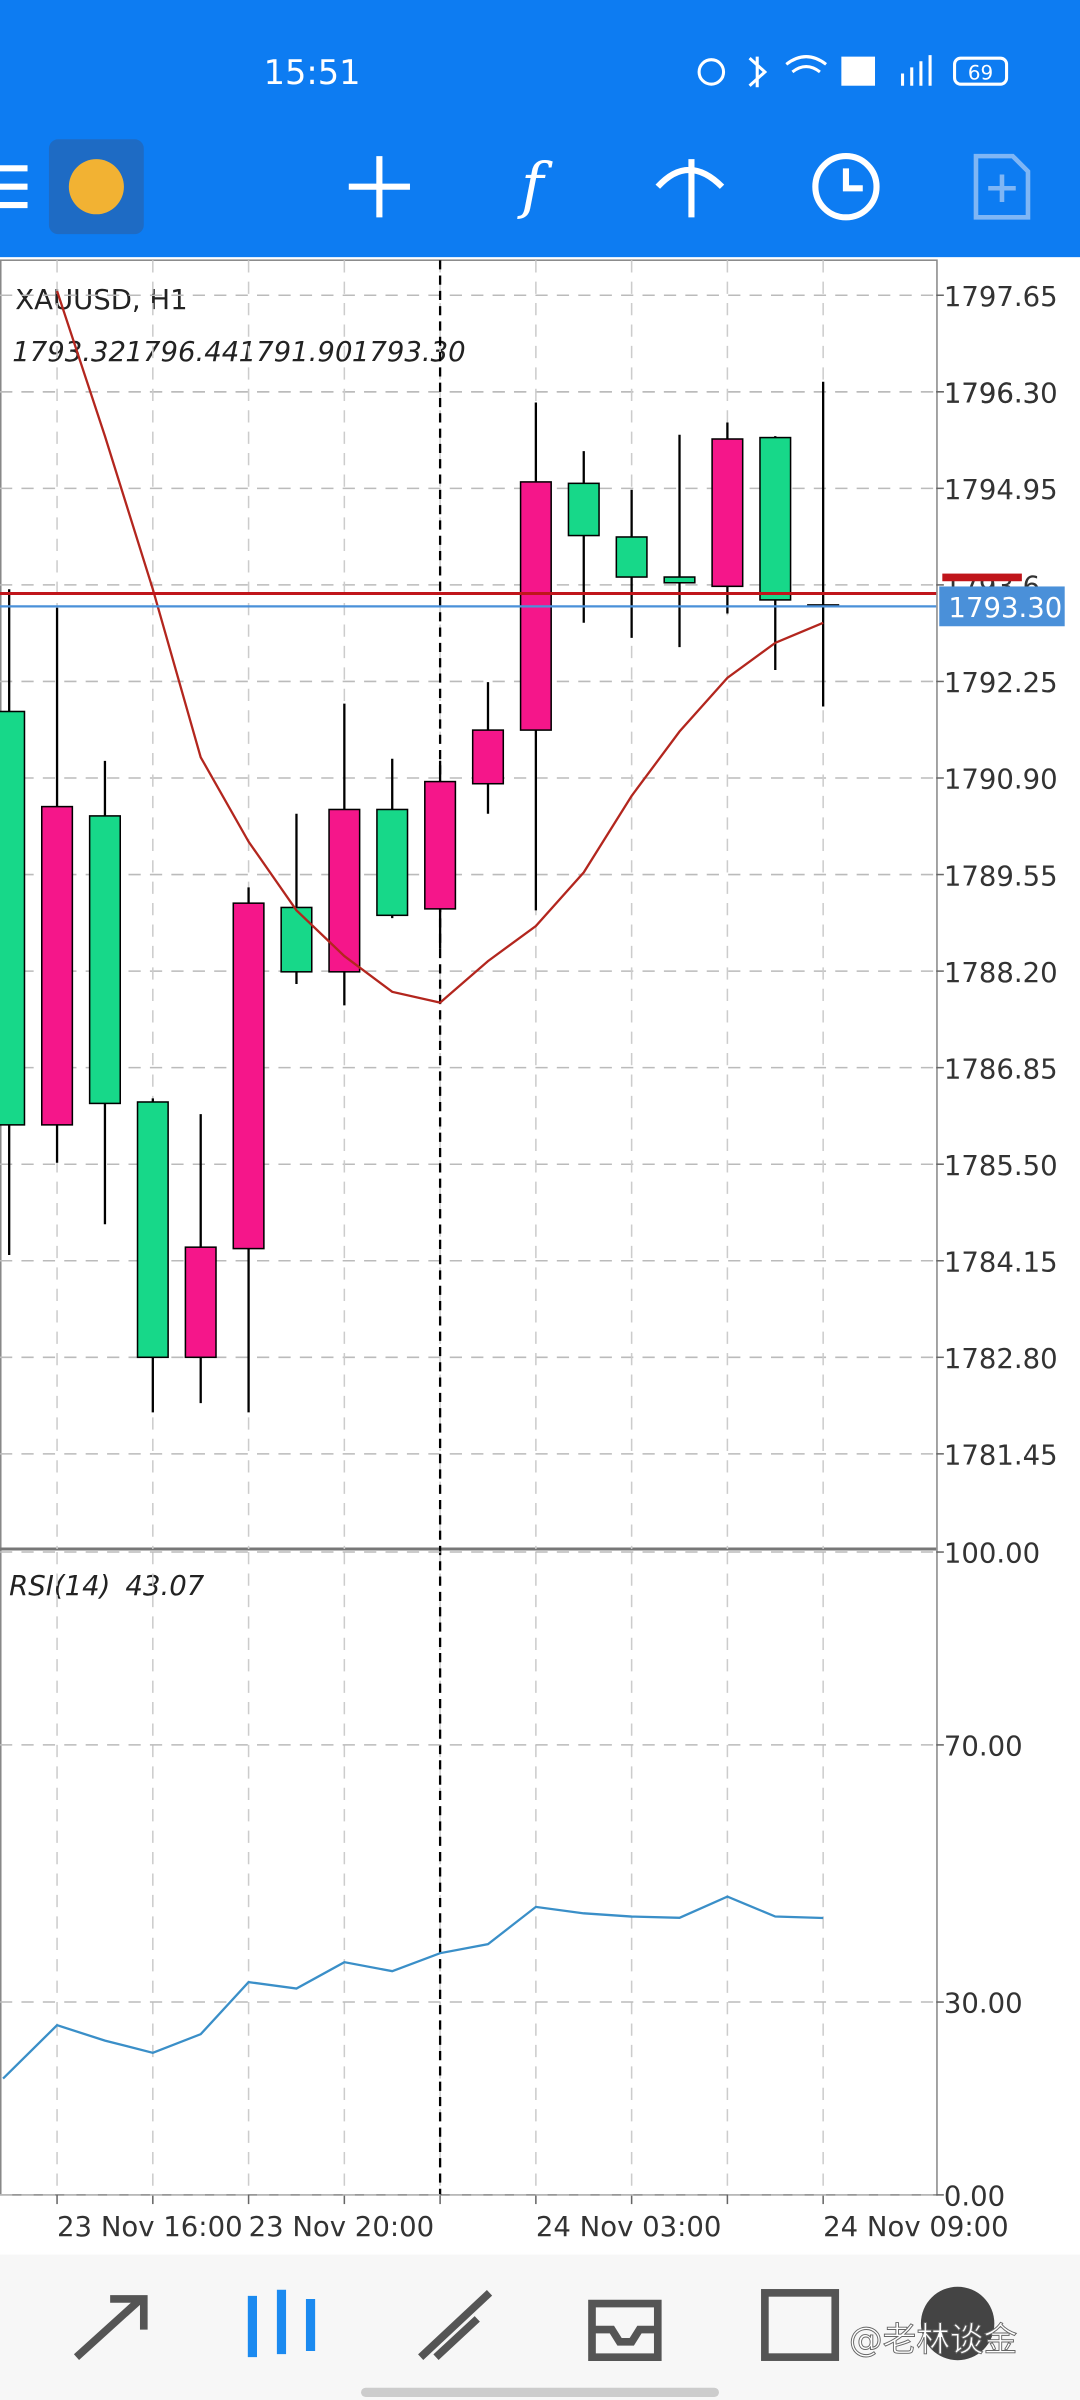 This screenshot has width=1080, height=2400. Describe the element at coordinates (150, 2227) in the screenshot. I see `x-tick-label: 23 Nov 16:00` at that location.